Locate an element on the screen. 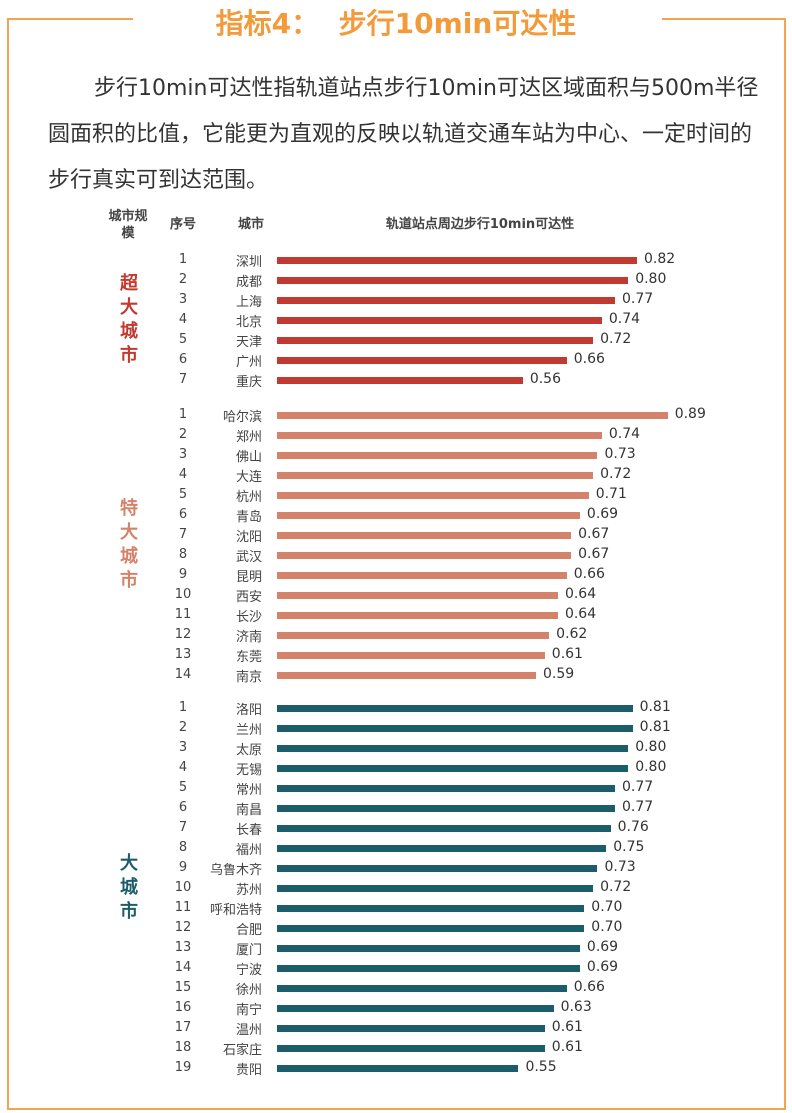 The width and height of the screenshot is (792, 1113). bar-row: 6 广州 0.66 is located at coordinates (396, 360).